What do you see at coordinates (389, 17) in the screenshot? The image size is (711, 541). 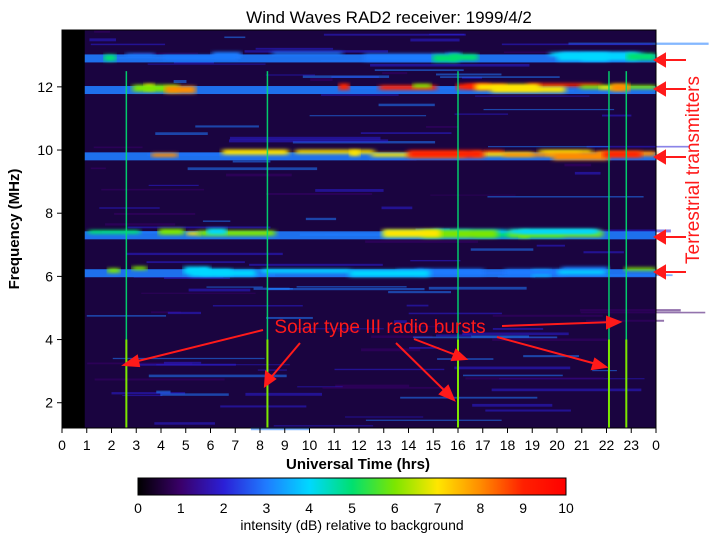 I see `chart-title: Wind Waves RAD2 receiver: 1999/4/2` at bounding box center [389, 17].